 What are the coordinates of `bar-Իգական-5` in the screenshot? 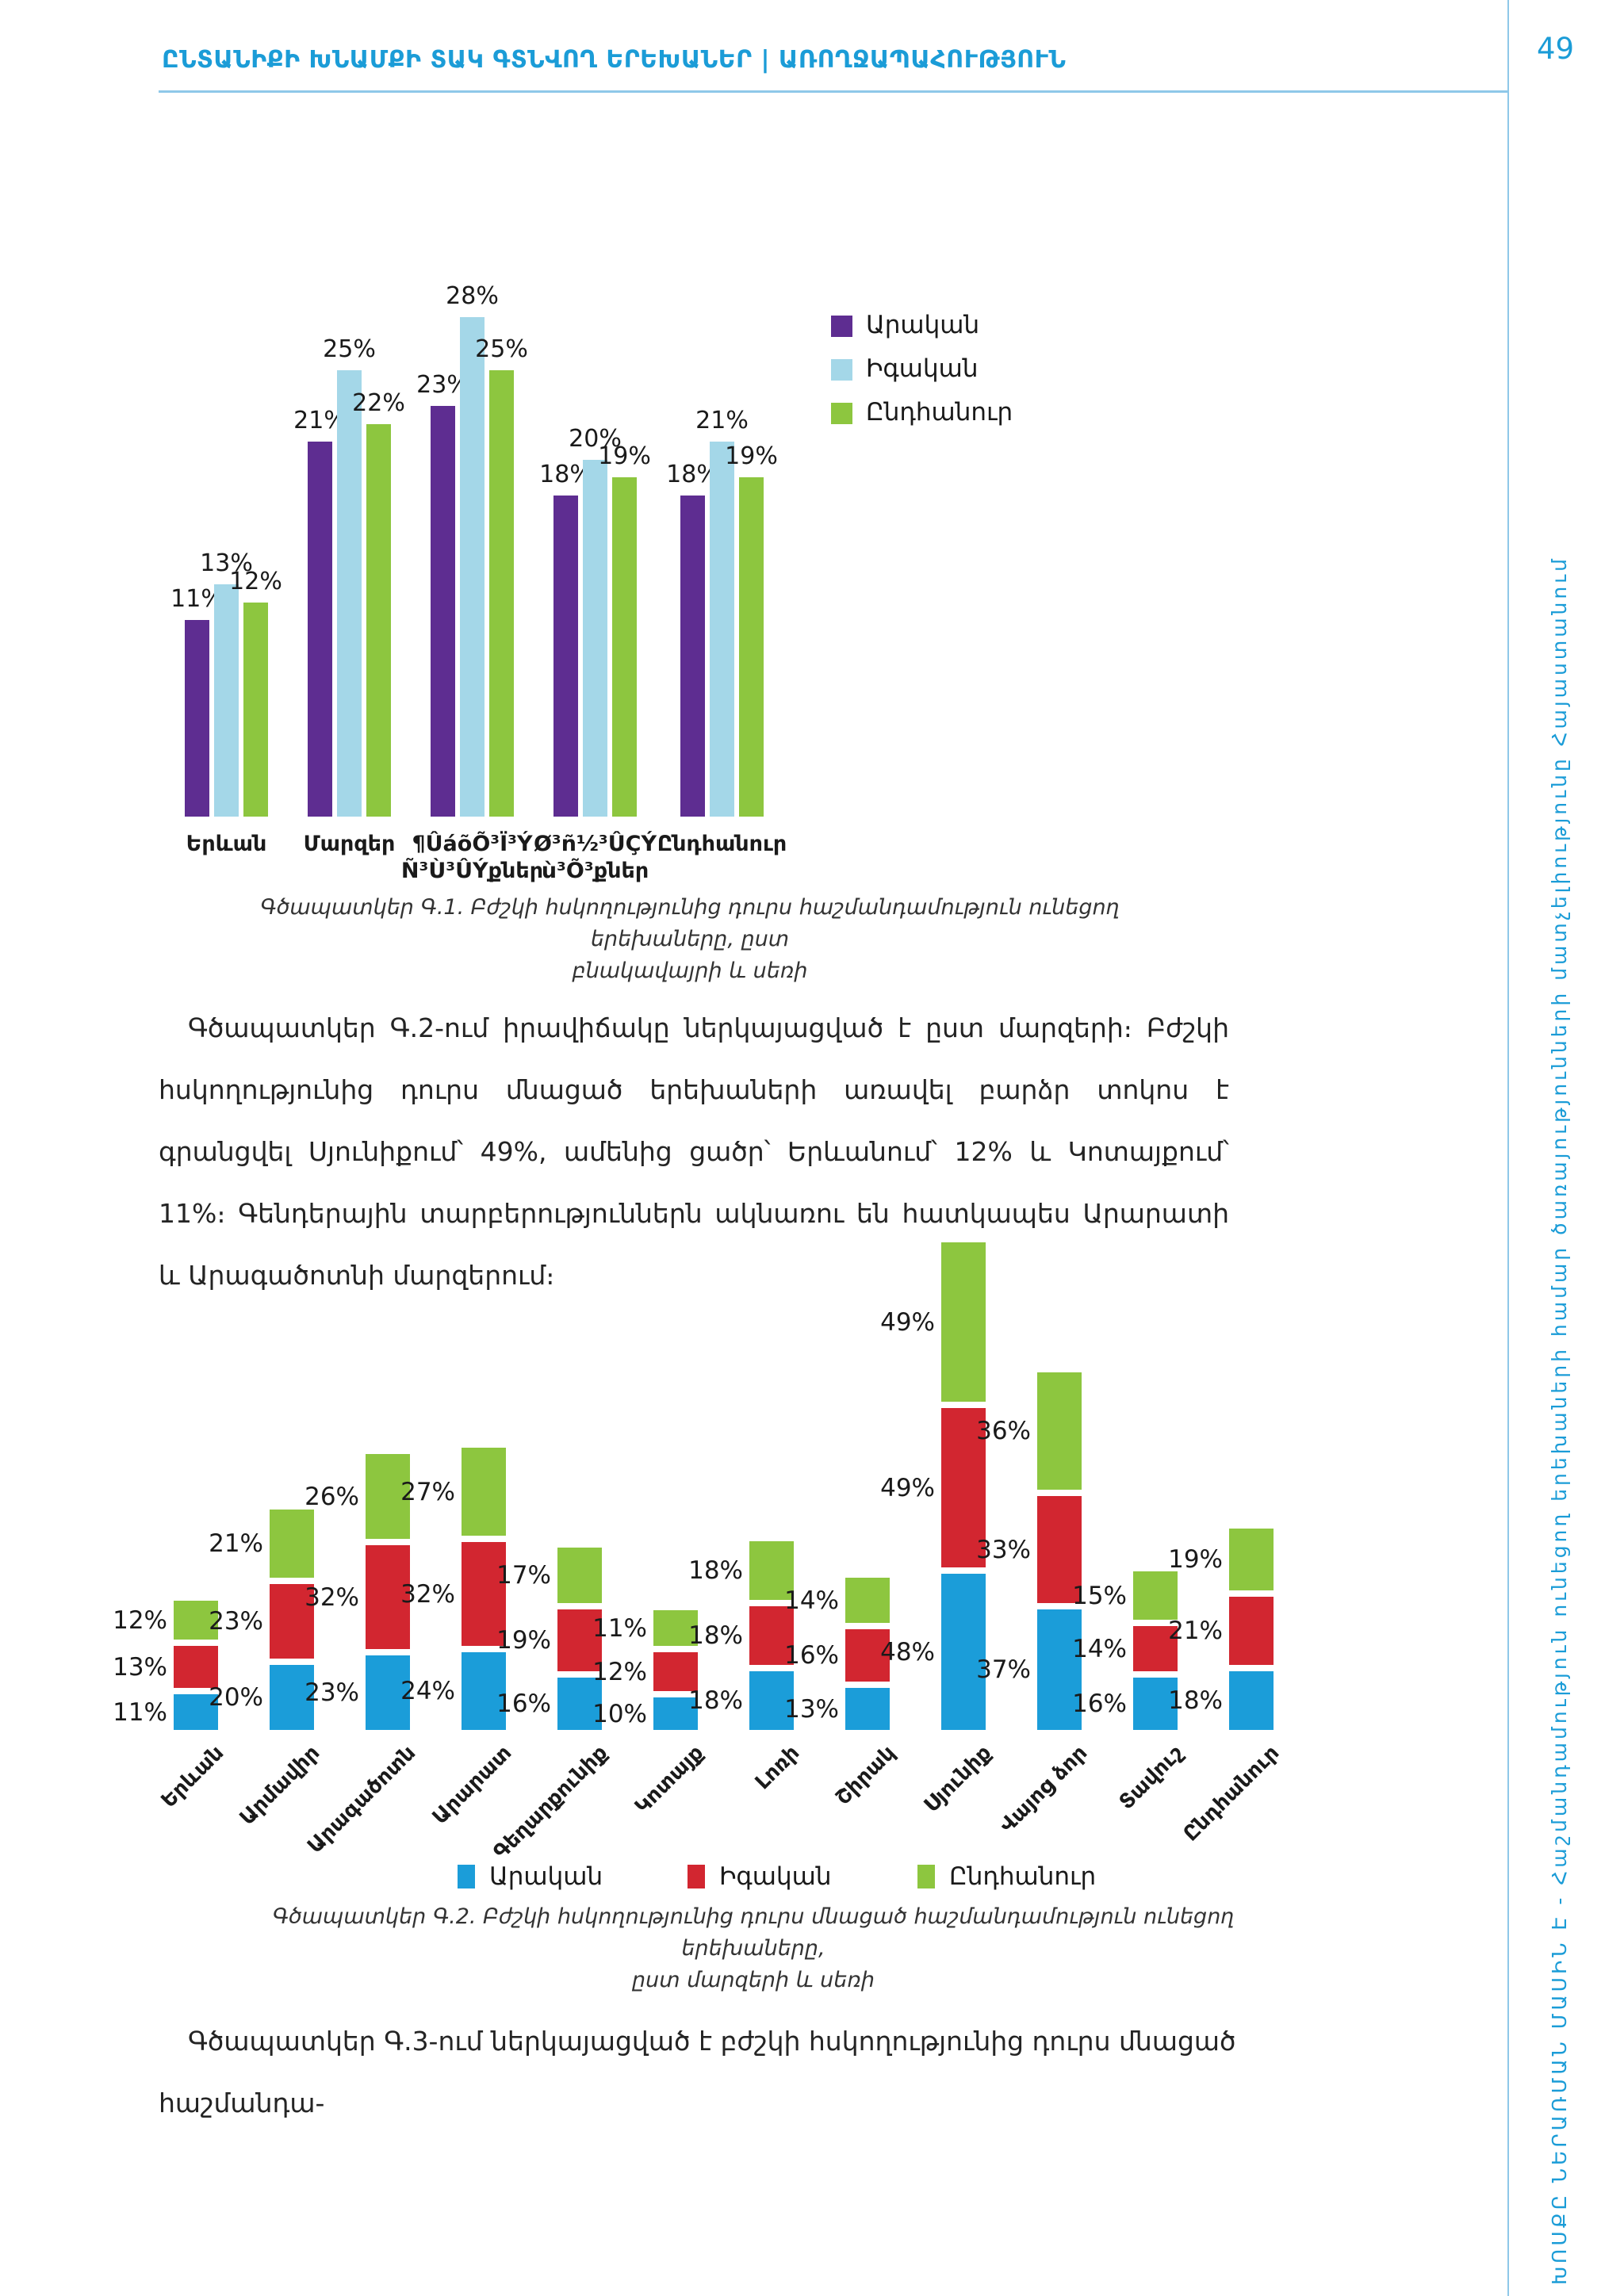 It's located at (722, 629).